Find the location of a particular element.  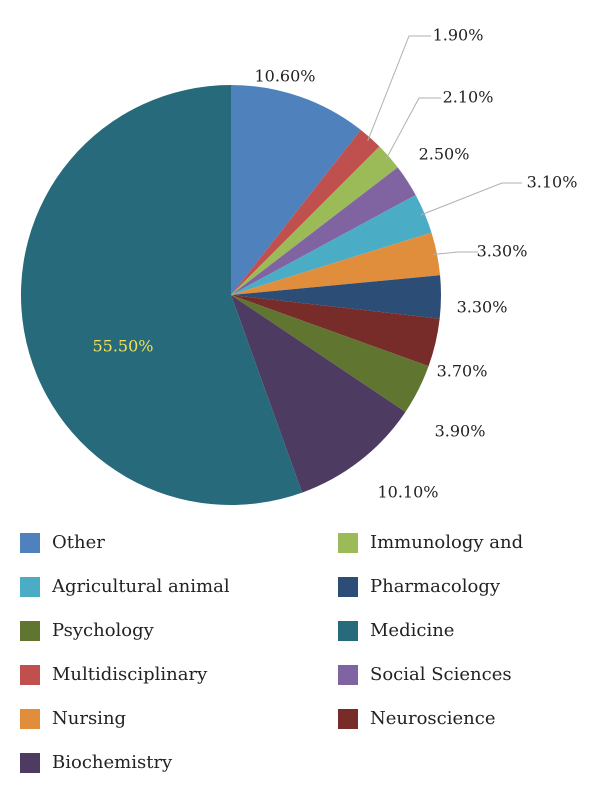

legend-label: Biochemistry is located at coordinates (112, 762).